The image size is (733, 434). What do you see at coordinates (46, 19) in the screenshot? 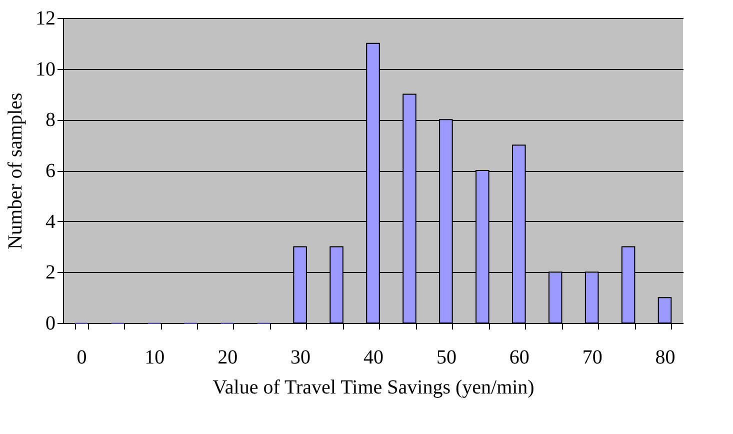
I see `y-tick-label: 12` at bounding box center [46, 19].